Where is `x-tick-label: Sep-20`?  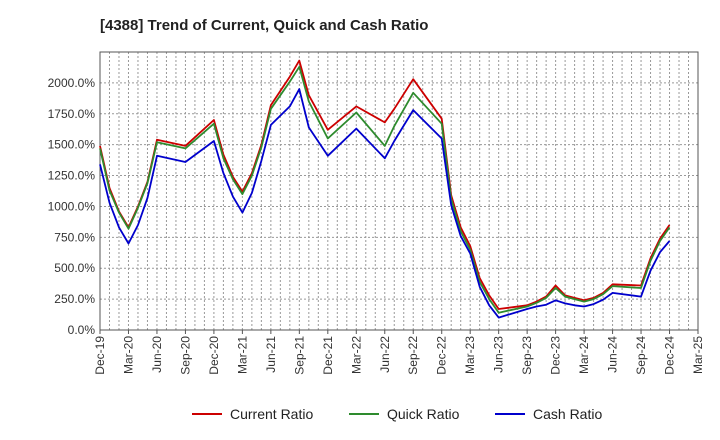 x-tick-label: Sep-20 is located at coordinates (185, 355).